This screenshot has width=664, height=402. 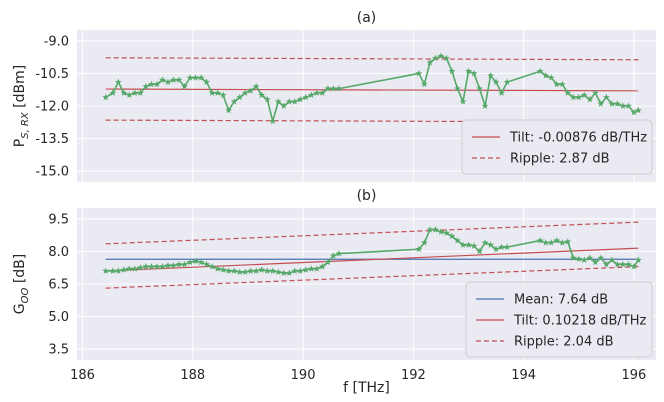 What do you see at coordinates (52, 139) in the screenshot?
I see `y-tick-label: -13.5` at bounding box center [52, 139].